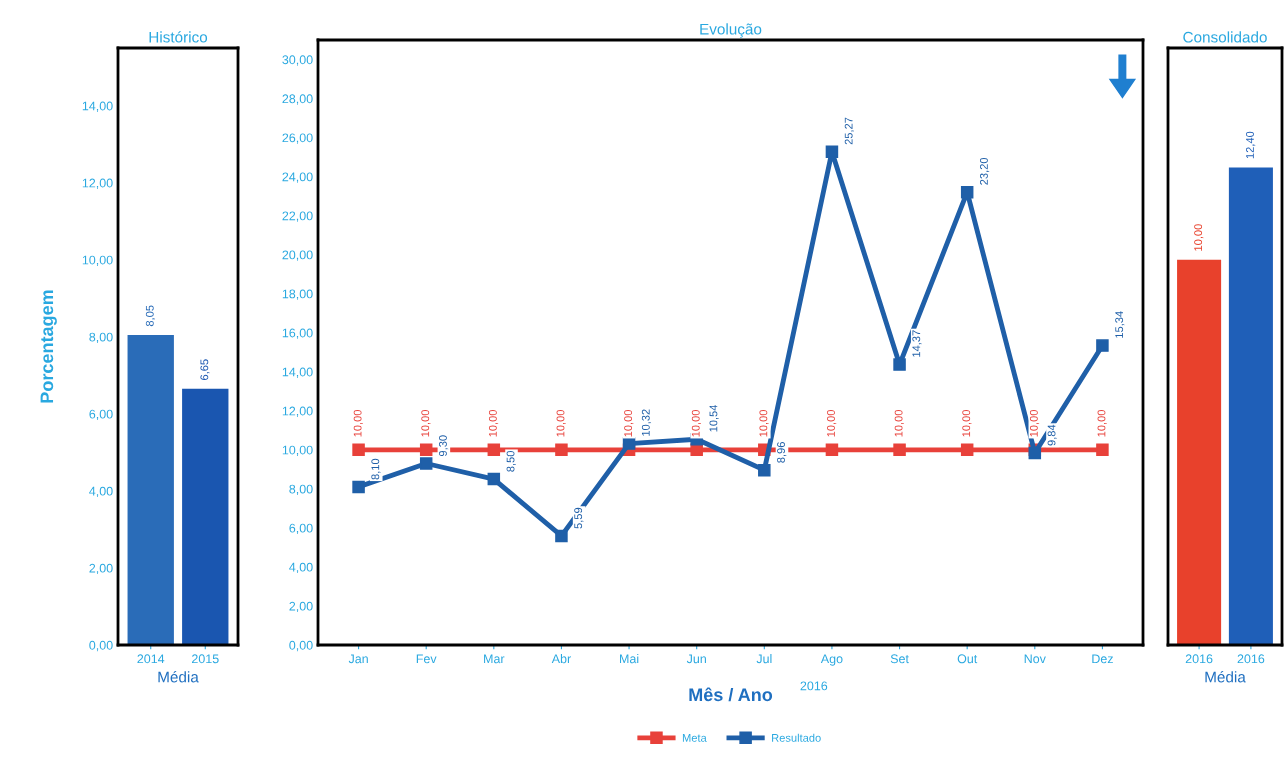 The width and height of the screenshot is (1288, 772). What do you see at coordinates (1120, 324) in the screenshot?
I see `data-label: 15,34` at bounding box center [1120, 324].